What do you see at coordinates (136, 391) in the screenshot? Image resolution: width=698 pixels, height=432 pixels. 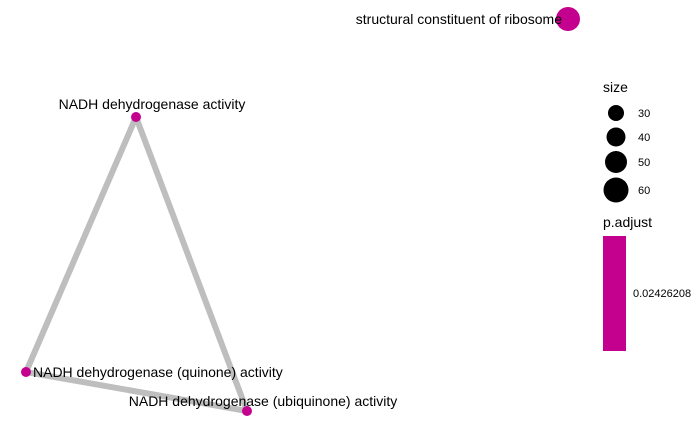 I see `edge-n3-n4` at bounding box center [136, 391].